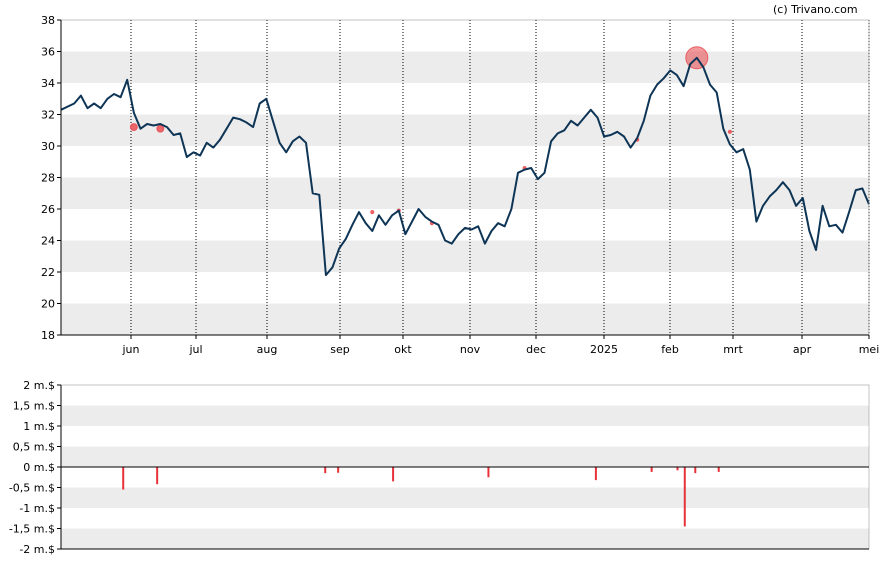 The width and height of the screenshot is (888, 565). What do you see at coordinates (470, 349) in the screenshot?
I see `month-tick-label: nov` at bounding box center [470, 349].